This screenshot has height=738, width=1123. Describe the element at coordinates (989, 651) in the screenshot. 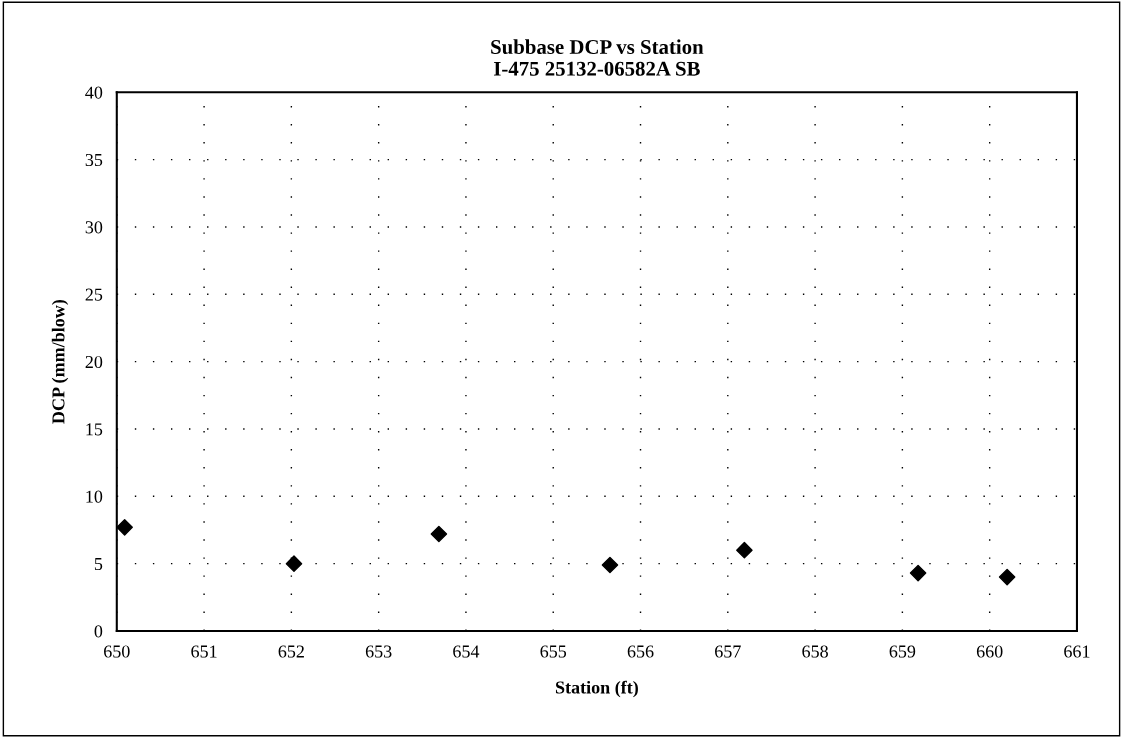

I see `x-tick-label: 660` at that location.